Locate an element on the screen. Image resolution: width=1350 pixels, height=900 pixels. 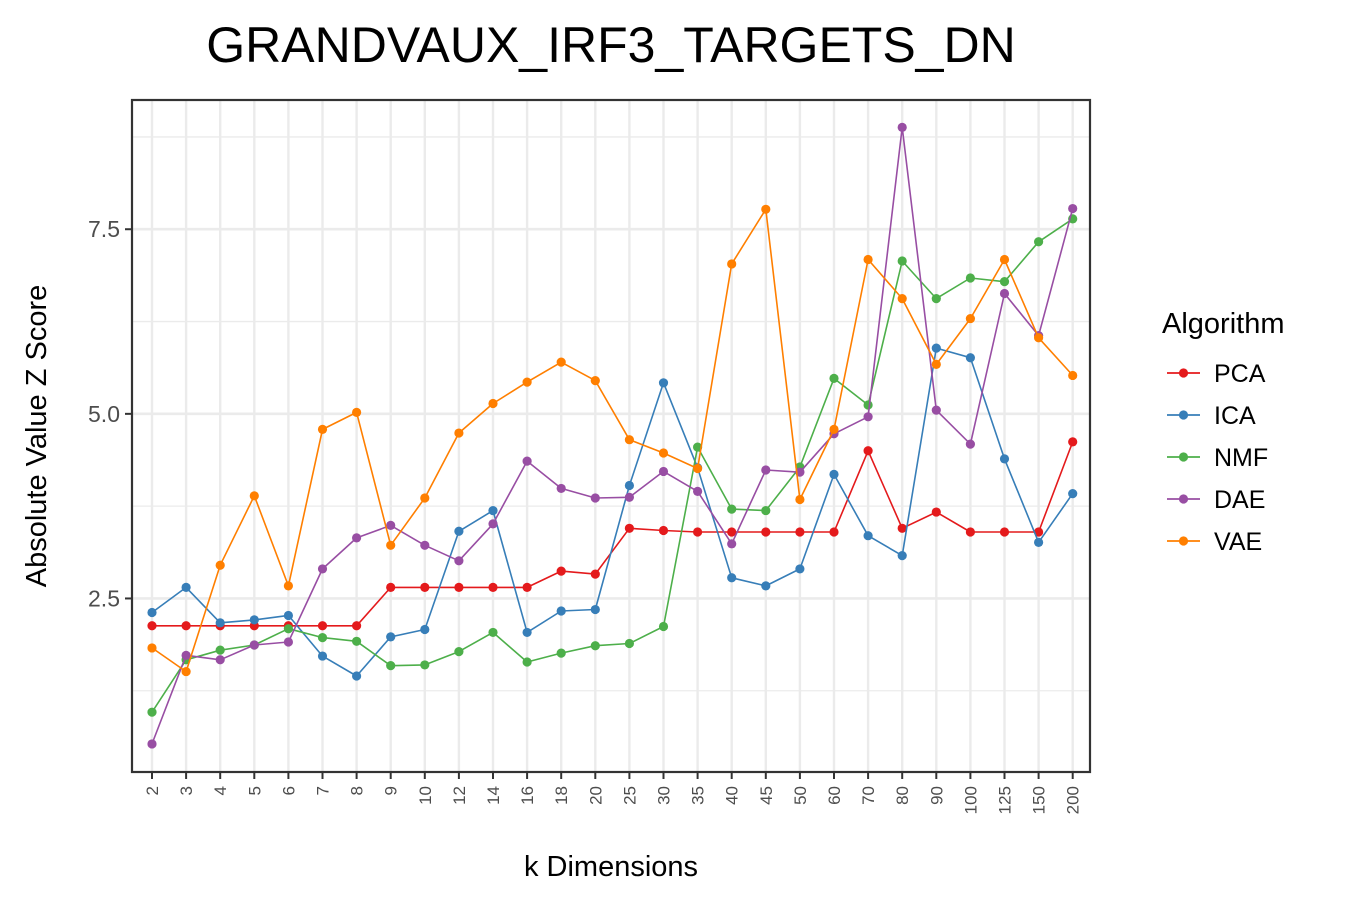
x-tick-label: 40 is located at coordinates (732, 795).